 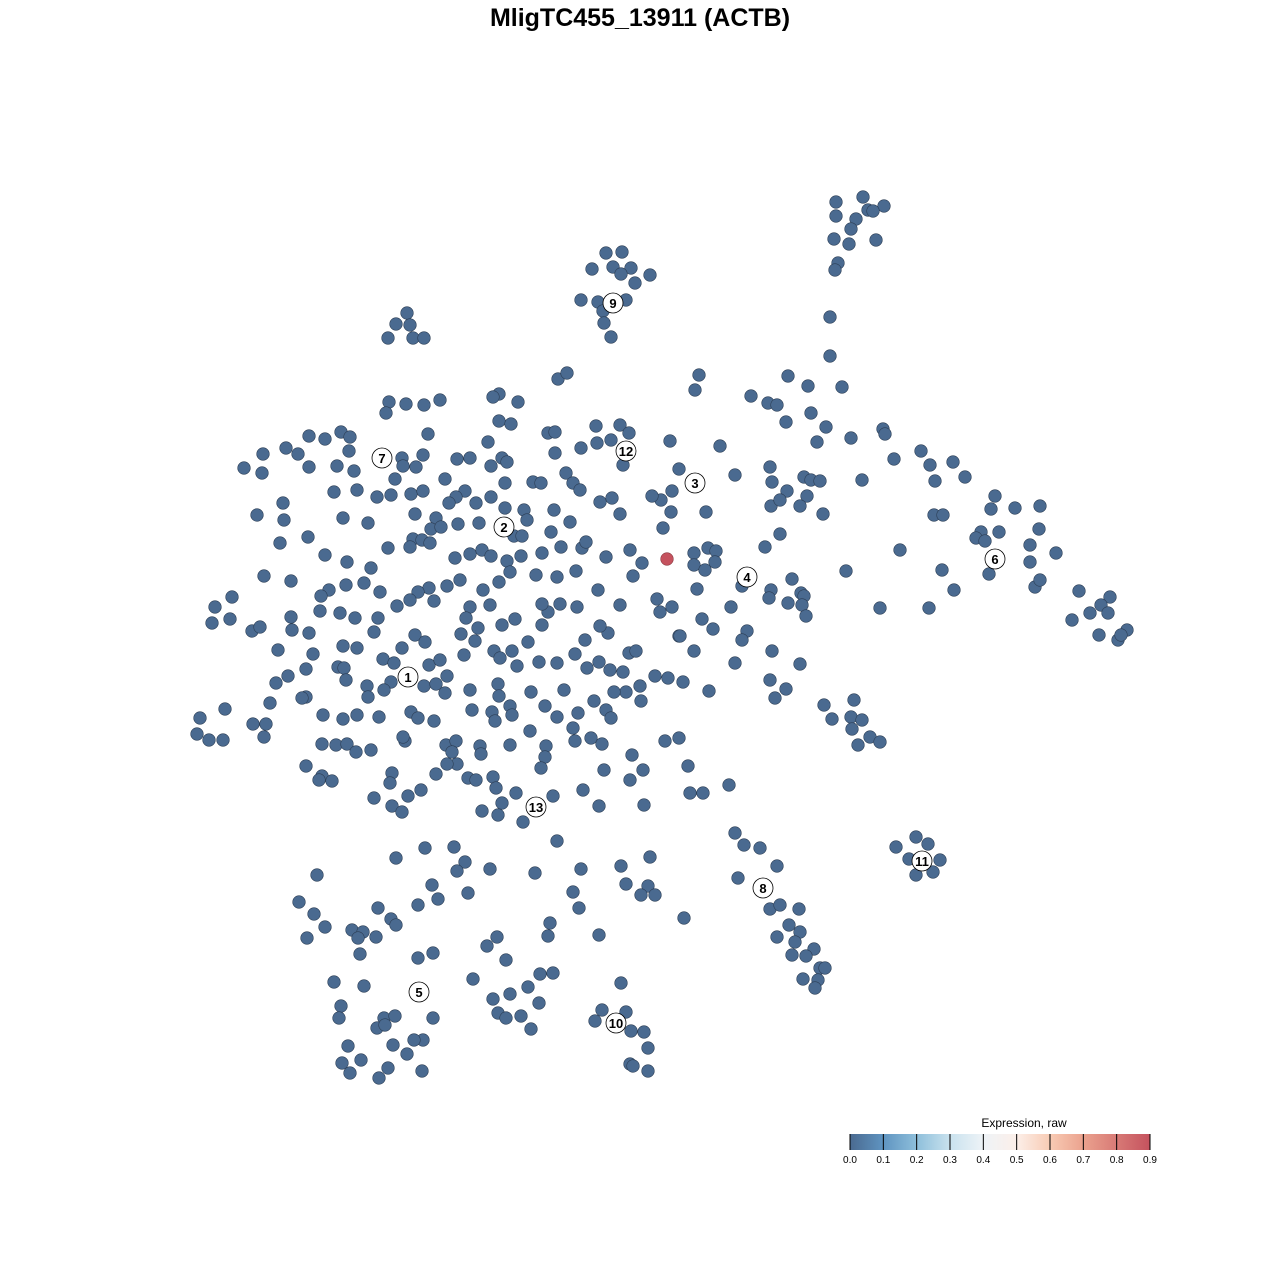 I want to click on cluster-label-circle, so click(x=747, y=577).